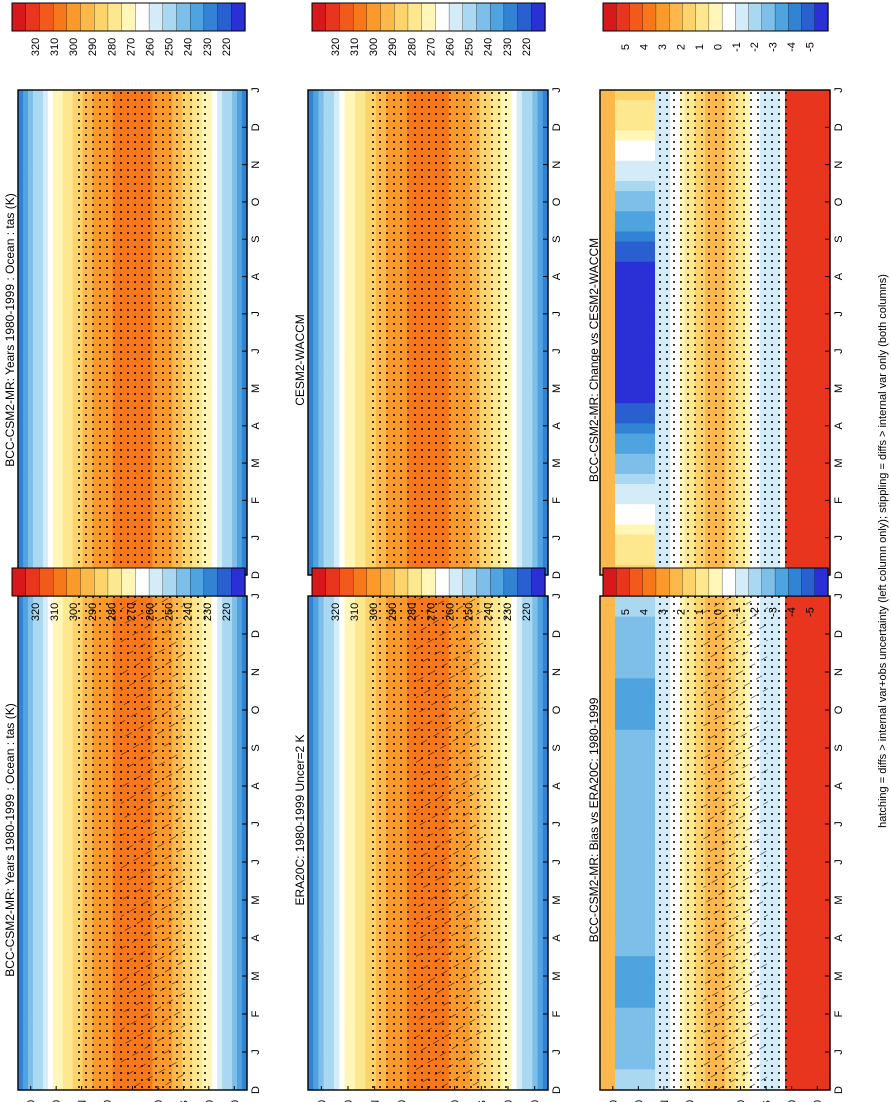  Describe the element at coordinates (74, 47) in the screenshot. I see `colorbar-label: 300` at that location.